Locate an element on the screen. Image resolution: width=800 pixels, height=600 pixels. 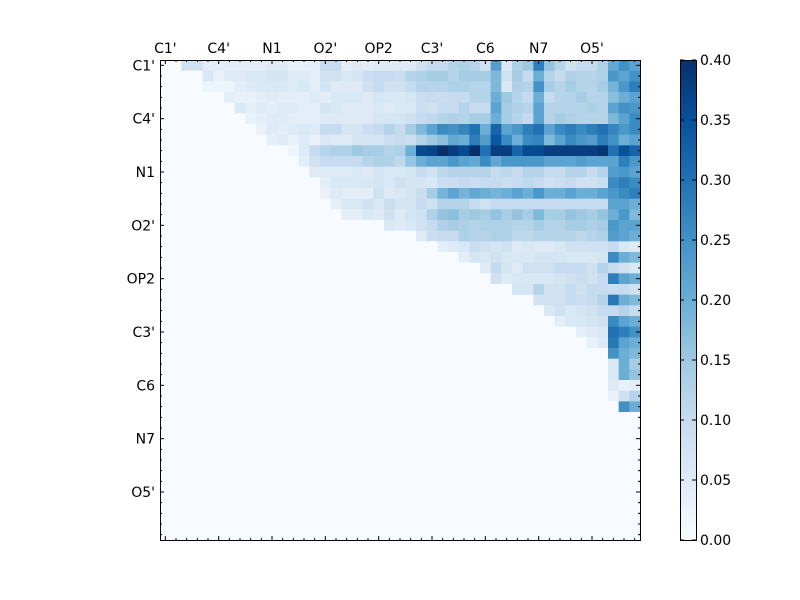
colorbar-tick-label: 0.35 is located at coordinates (715, 121).